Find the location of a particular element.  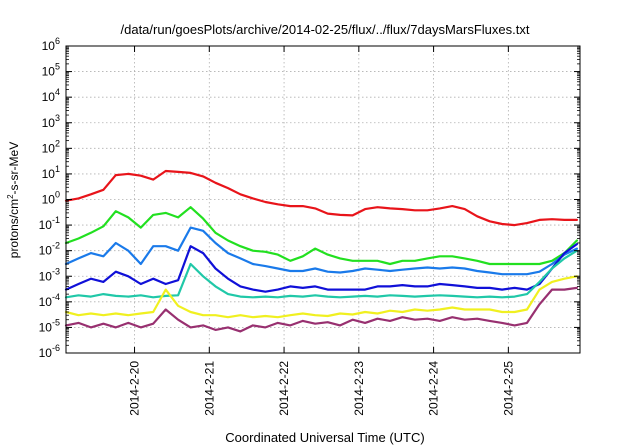

x-tick-label: 2014-2-21 is located at coordinates (209, 388).